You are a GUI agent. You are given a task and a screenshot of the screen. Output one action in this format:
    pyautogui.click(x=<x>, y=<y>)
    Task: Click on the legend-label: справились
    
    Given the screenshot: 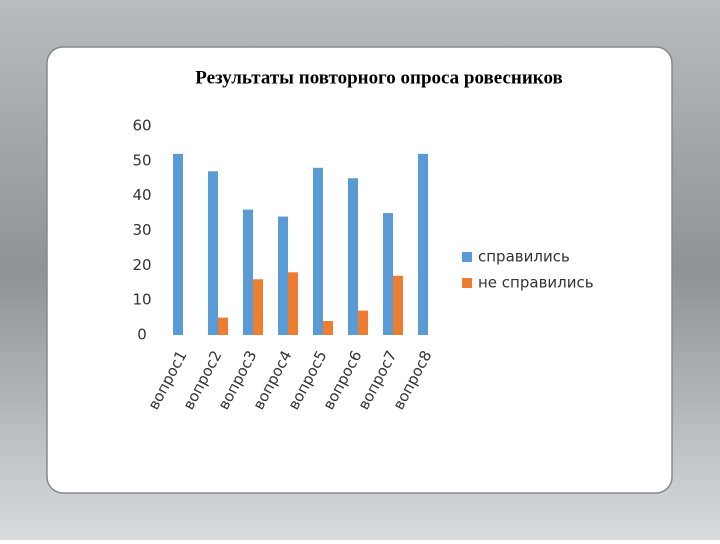 What is the action you would take?
    pyautogui.click(x=524, y=257)
    